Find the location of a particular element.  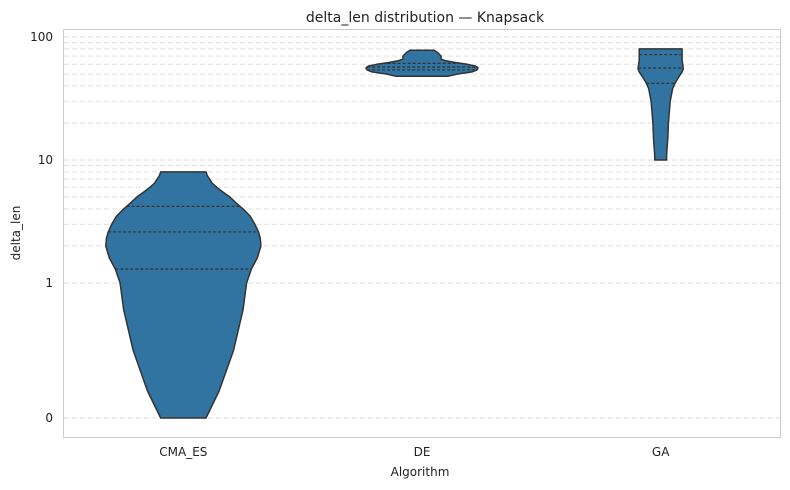

y-tick-labels: 0 1 10 100 is located at coordinates (41, 227).